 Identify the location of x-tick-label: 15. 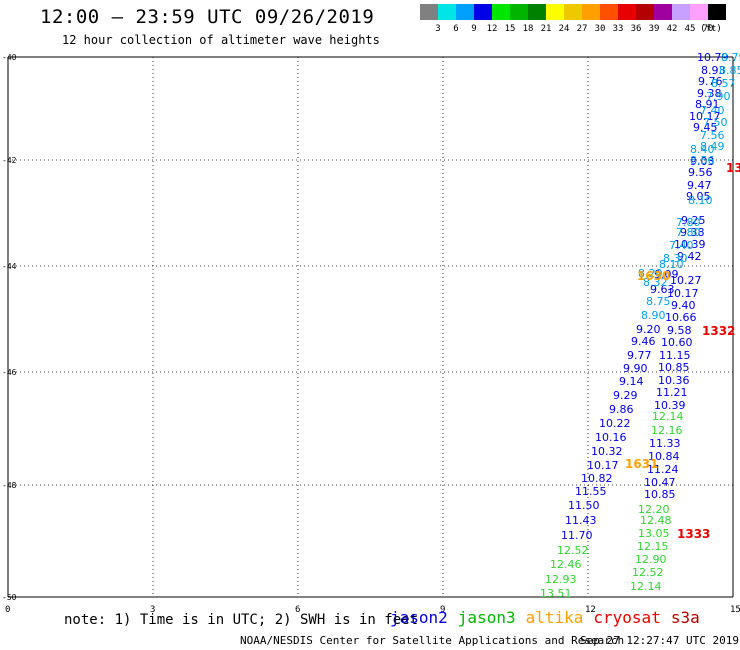
(735, 610).